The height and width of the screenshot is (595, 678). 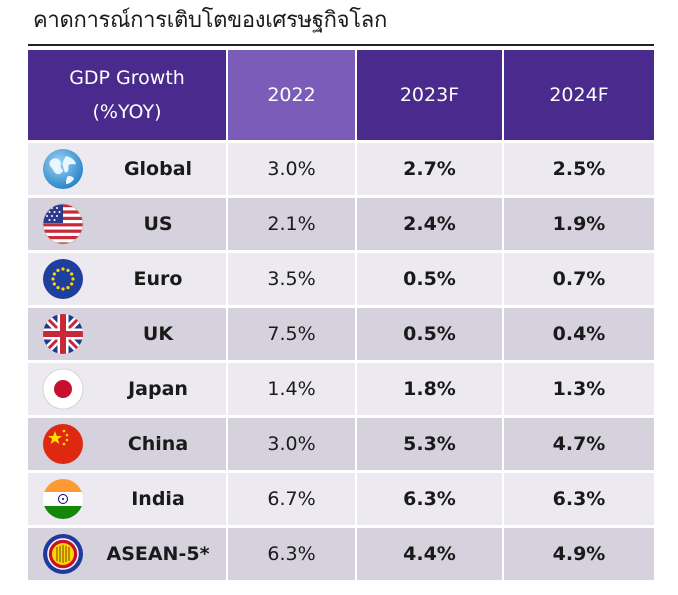 What do you see at coordinates (210, 20) in the screenshot?
I see `page-title: คาดการณ์การเติบโตของเศรษฐกิจโลก` at bounding box center [210, 20].